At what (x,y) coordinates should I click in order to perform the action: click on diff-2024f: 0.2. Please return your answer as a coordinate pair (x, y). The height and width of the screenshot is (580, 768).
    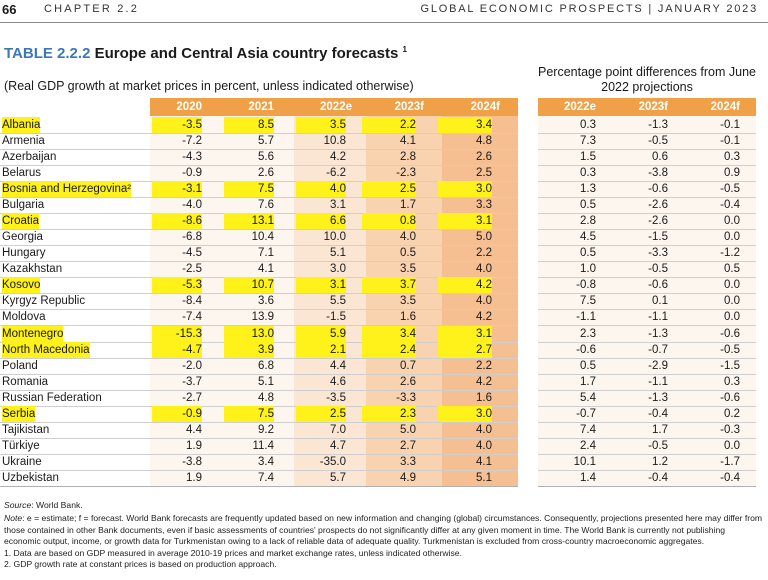
    Looking at the image, I should click on (732, 414).